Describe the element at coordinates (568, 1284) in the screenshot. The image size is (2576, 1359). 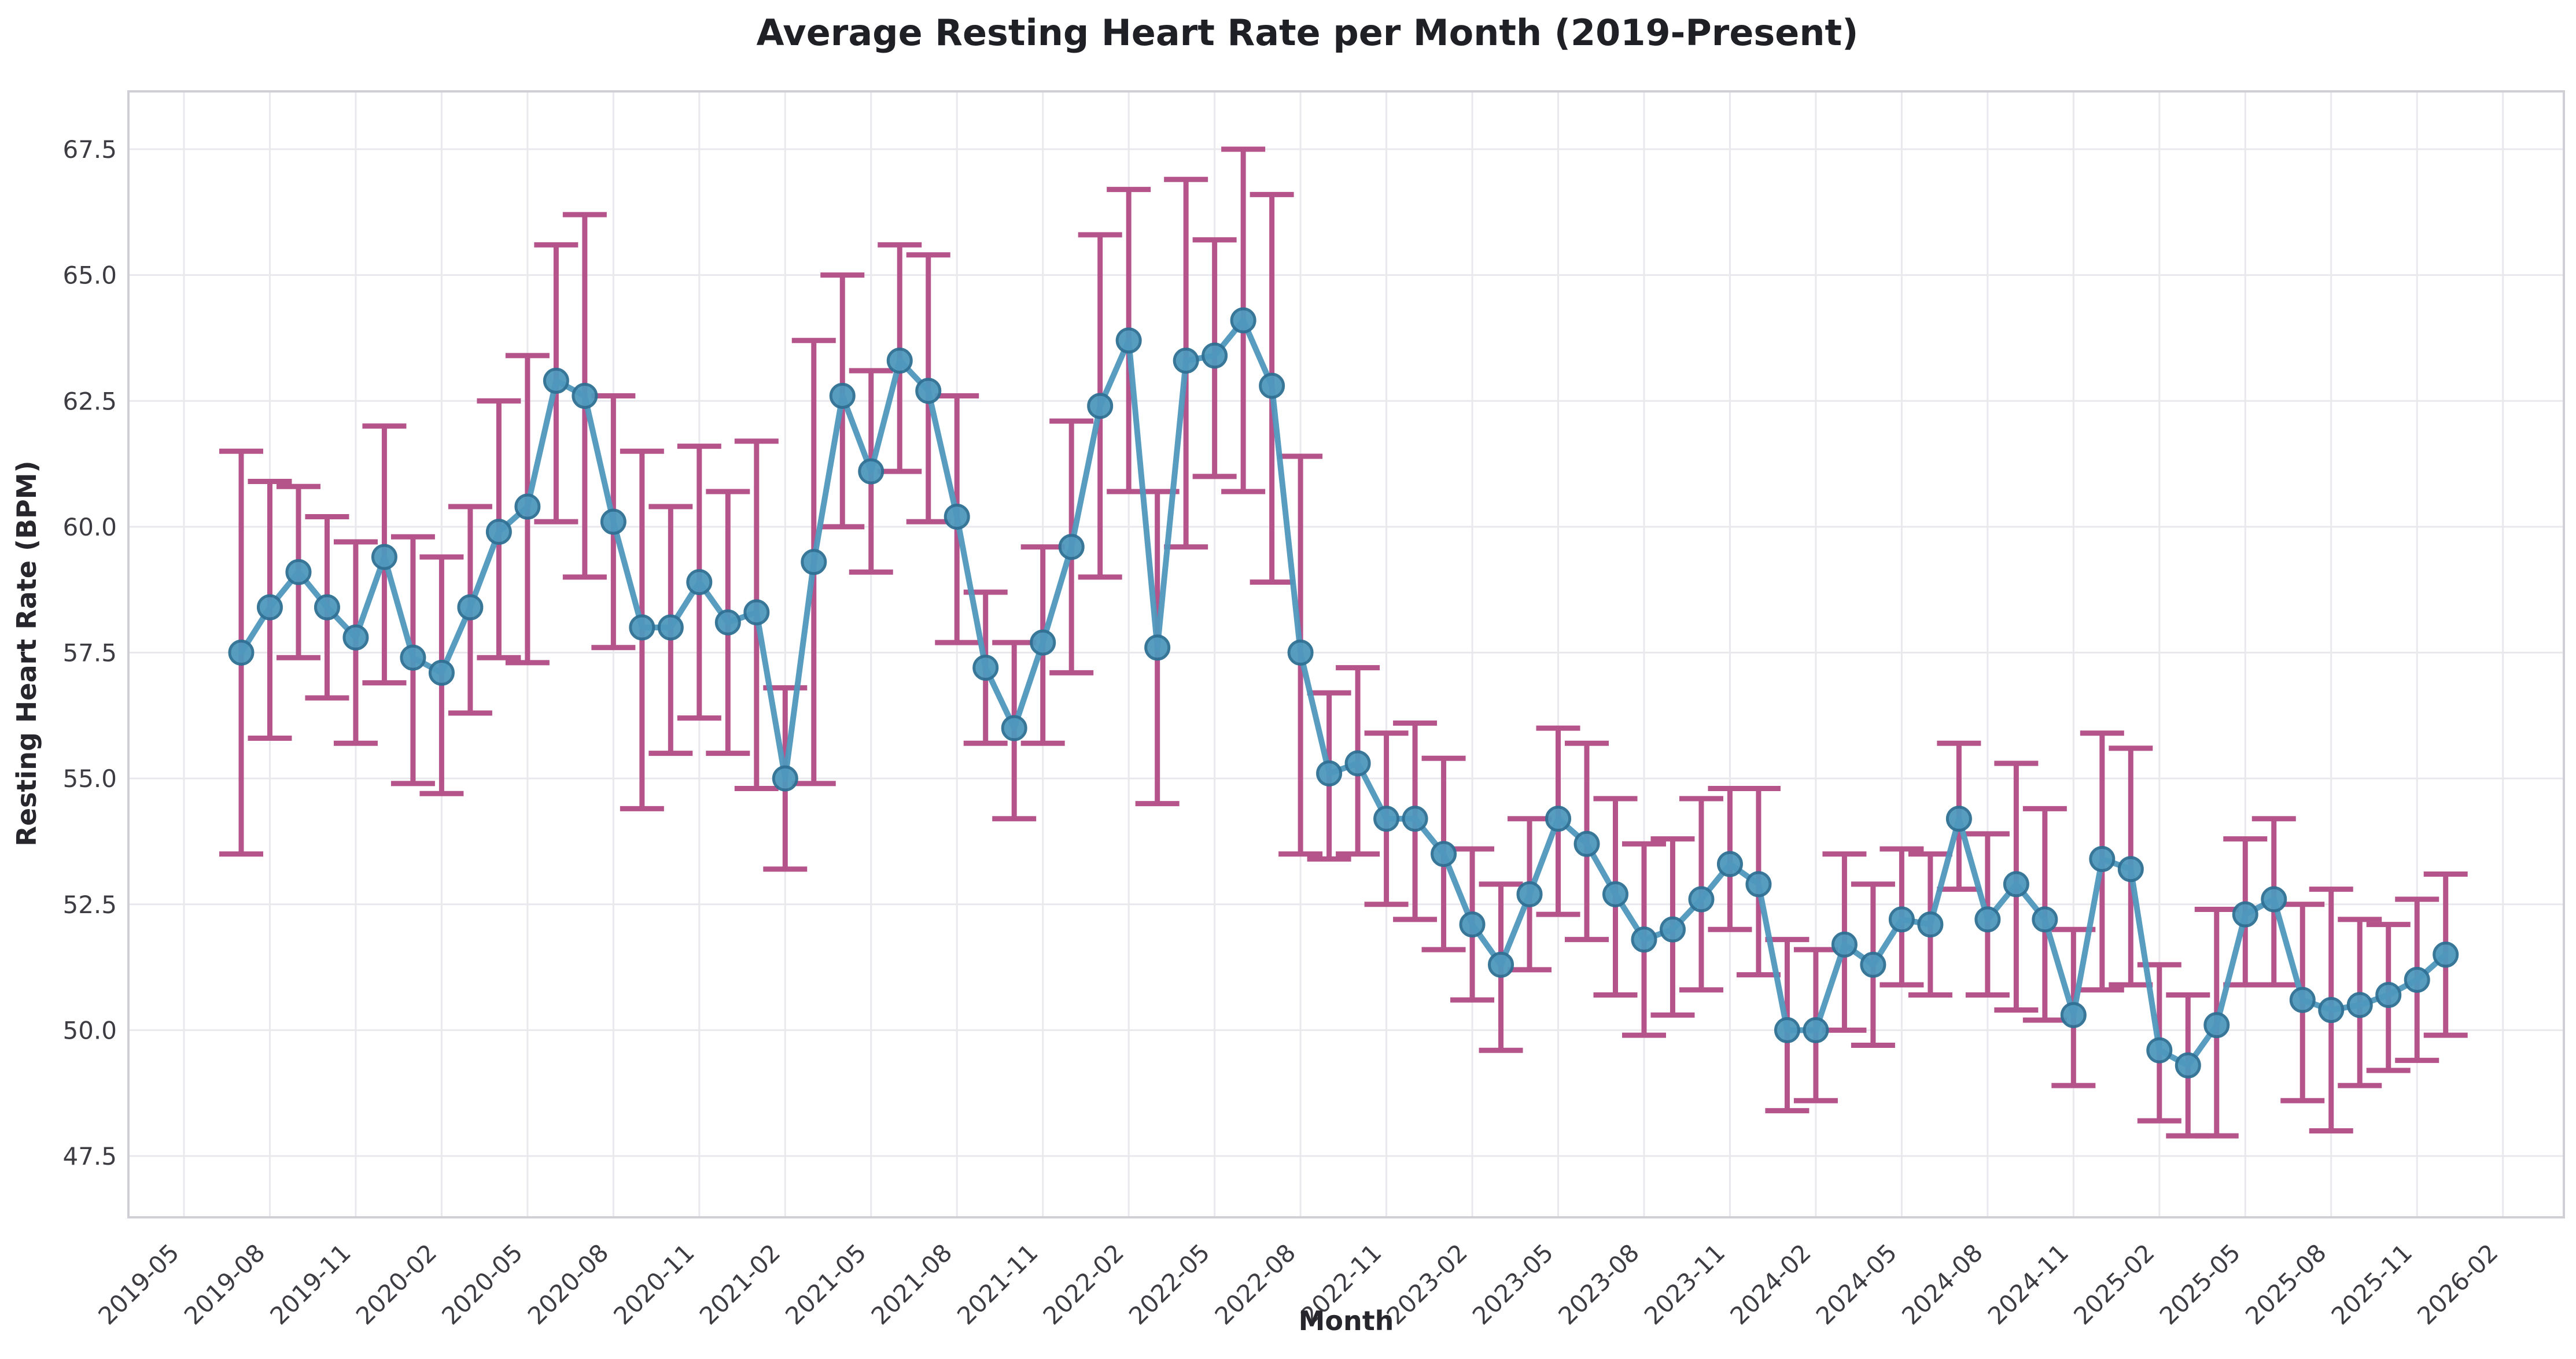
I see `x-tick-label: 2020-08` at that location.